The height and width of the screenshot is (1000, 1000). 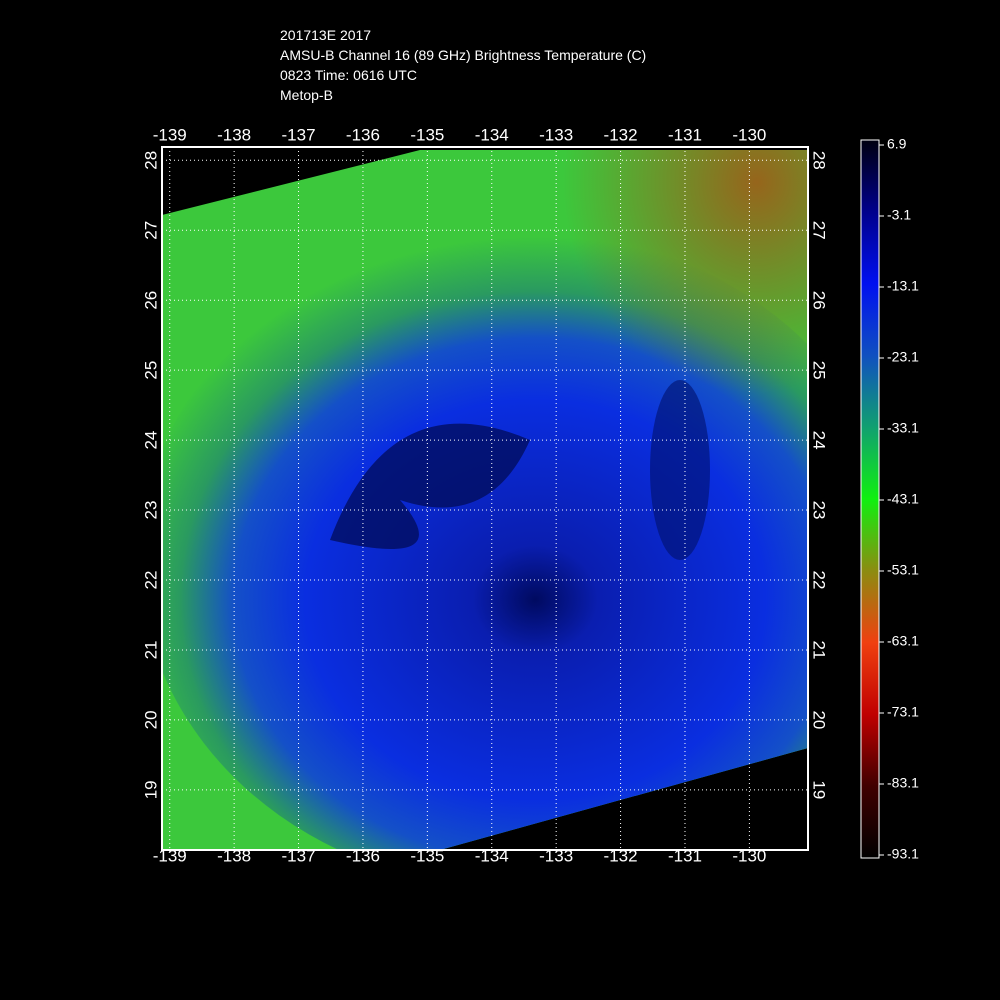 I want to click on colorbar-tick-label: -23.1, so click(x=903, y=357).